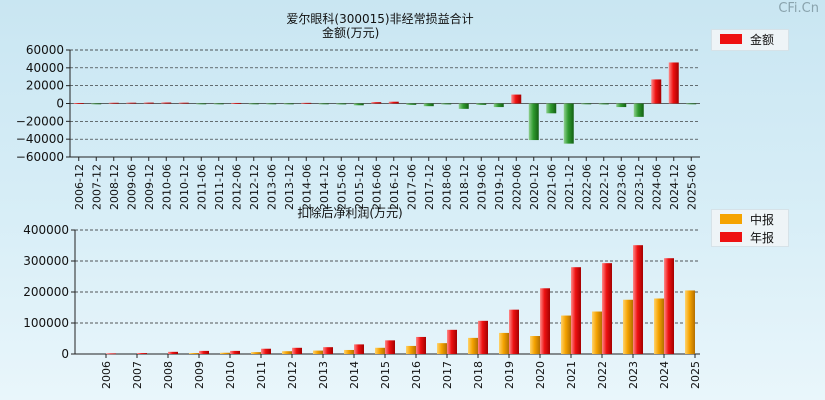  What do you see at coordinates (359, 187) in the screenshot?
I see `chart1-xtick-label: 2015-12` at bounding box center [359, 187].